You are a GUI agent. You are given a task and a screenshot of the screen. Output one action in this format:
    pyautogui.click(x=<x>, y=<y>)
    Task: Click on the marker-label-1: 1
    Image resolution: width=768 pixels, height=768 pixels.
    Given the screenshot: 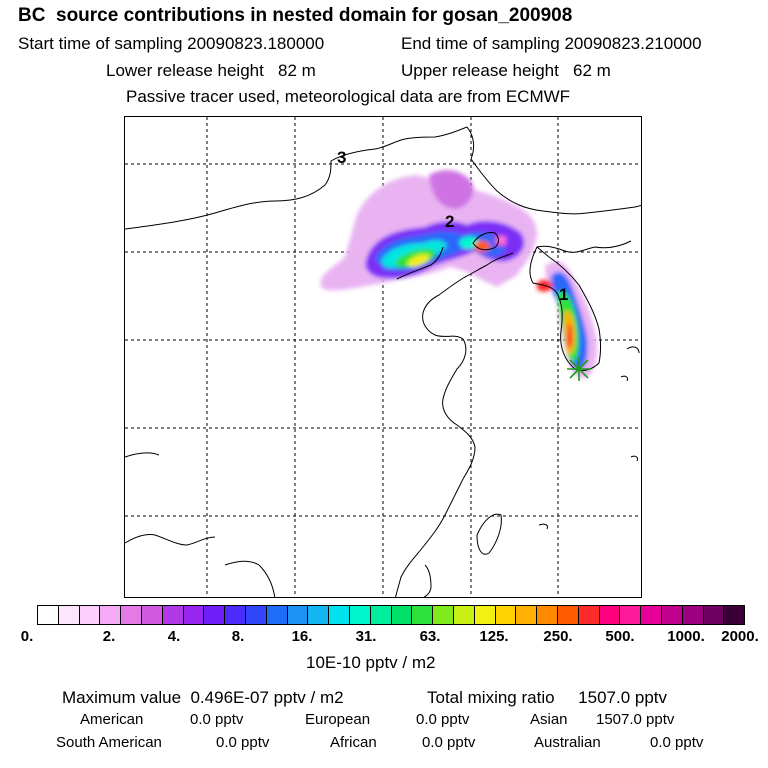 What is the action you would take?
    pyautogui.click(x=563, y=294)
    